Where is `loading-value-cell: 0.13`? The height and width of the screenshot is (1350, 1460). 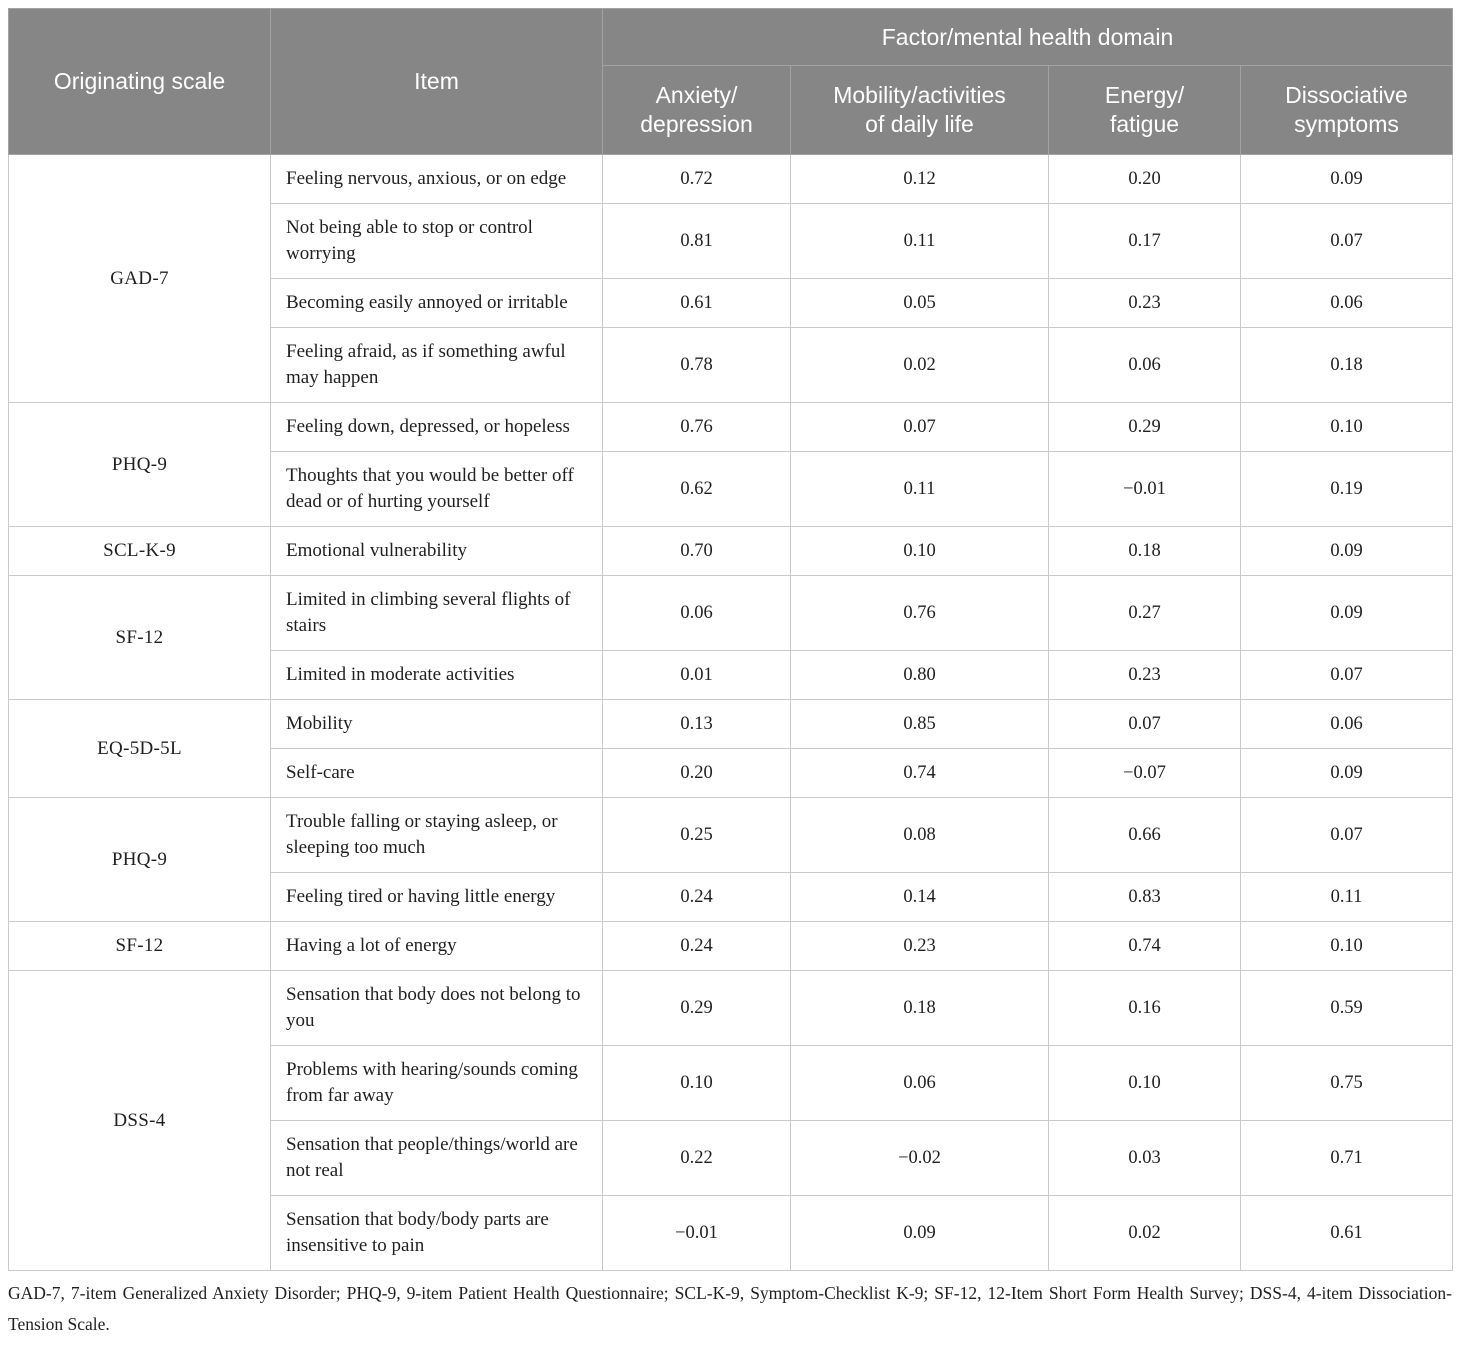 loading-value-cell: 0.13 is located at coordinates (696, 724).